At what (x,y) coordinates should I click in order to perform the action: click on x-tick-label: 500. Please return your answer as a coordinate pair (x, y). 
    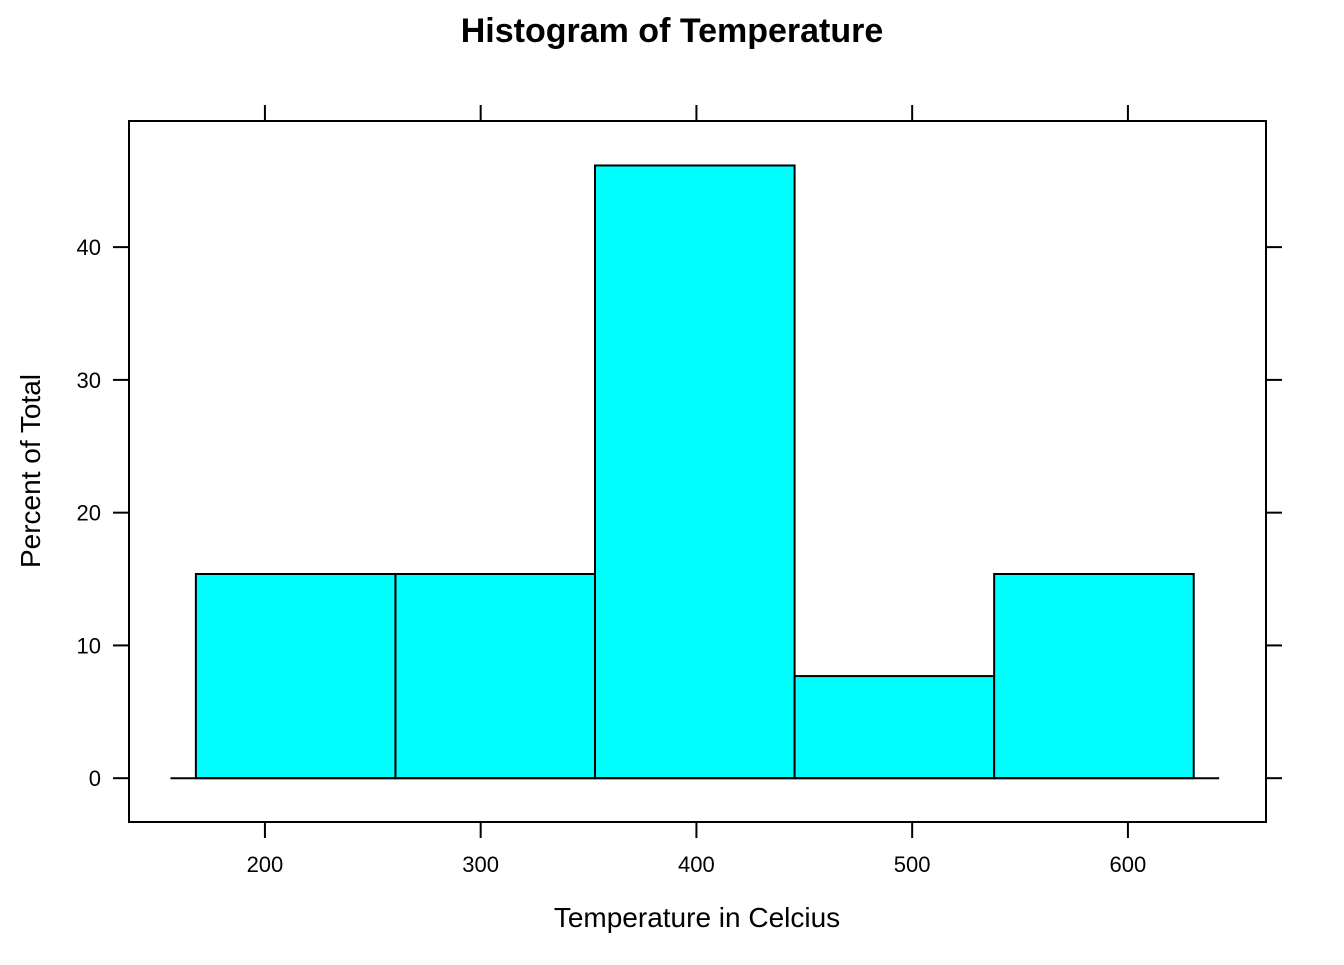
    Looking at the image, I should click on (912, 864).